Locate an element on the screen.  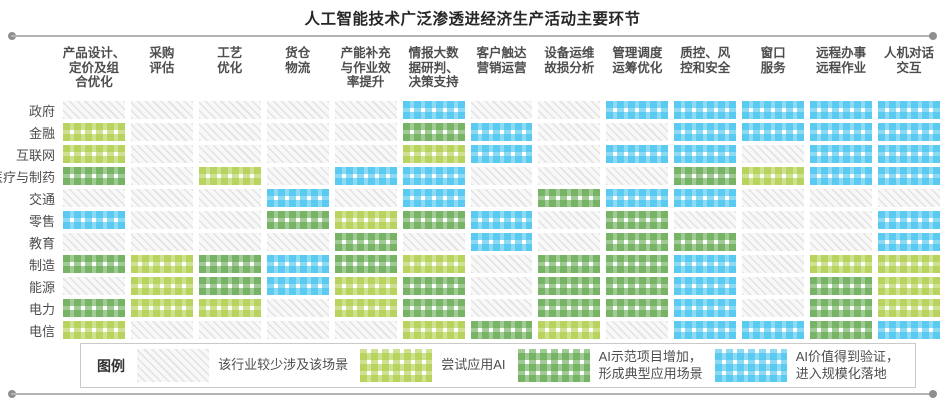
heatmap-cell-r3-c5 is located at coordinates (366, 154).